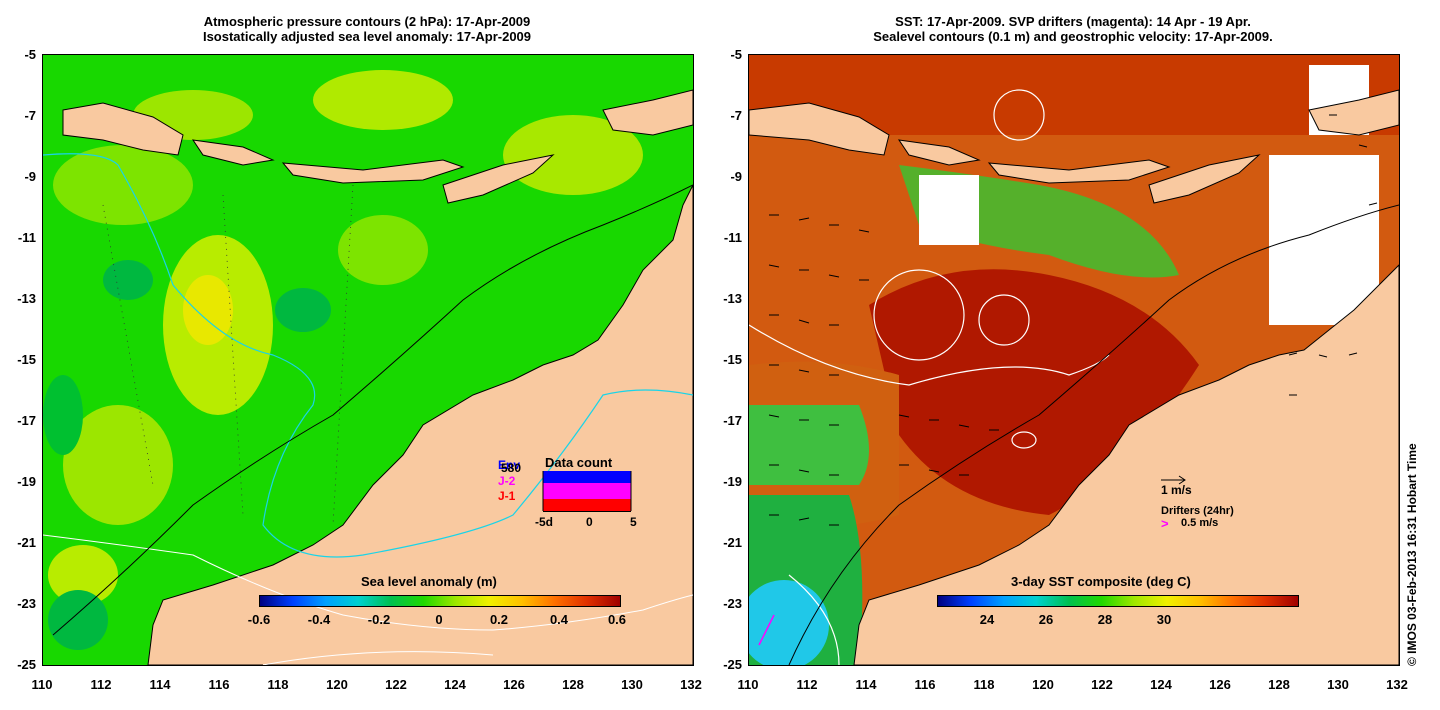 The height and width of the screenshot is (710, 1440). I want to click on left-xtick: 132, so click(691, 684).